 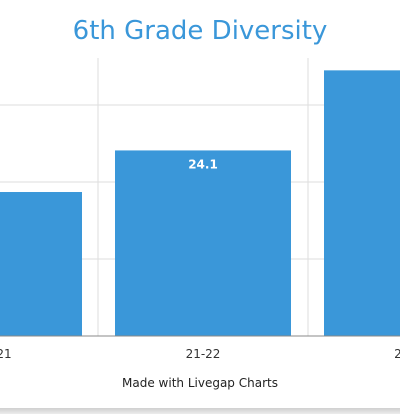 What do you see at coordinates (203, 354) in the screenshot?
I see `x-tick-label-21-22: 21-22` at bounding box center [203, 354].